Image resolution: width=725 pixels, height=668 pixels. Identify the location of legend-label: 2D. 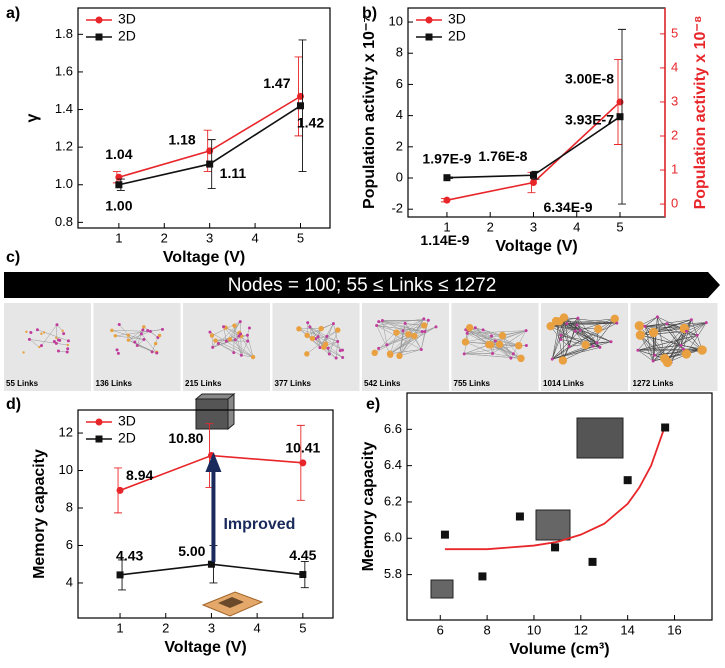
(127, 438).